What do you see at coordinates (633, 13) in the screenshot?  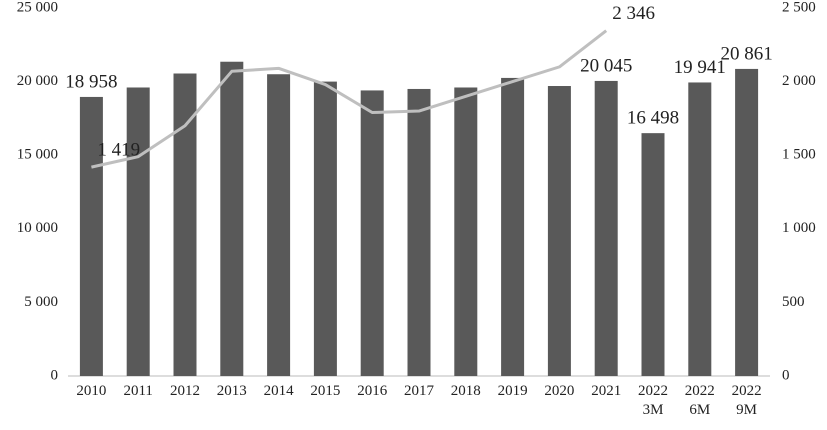 I see `data-label: 2 346` at bounding box center [633, 13].